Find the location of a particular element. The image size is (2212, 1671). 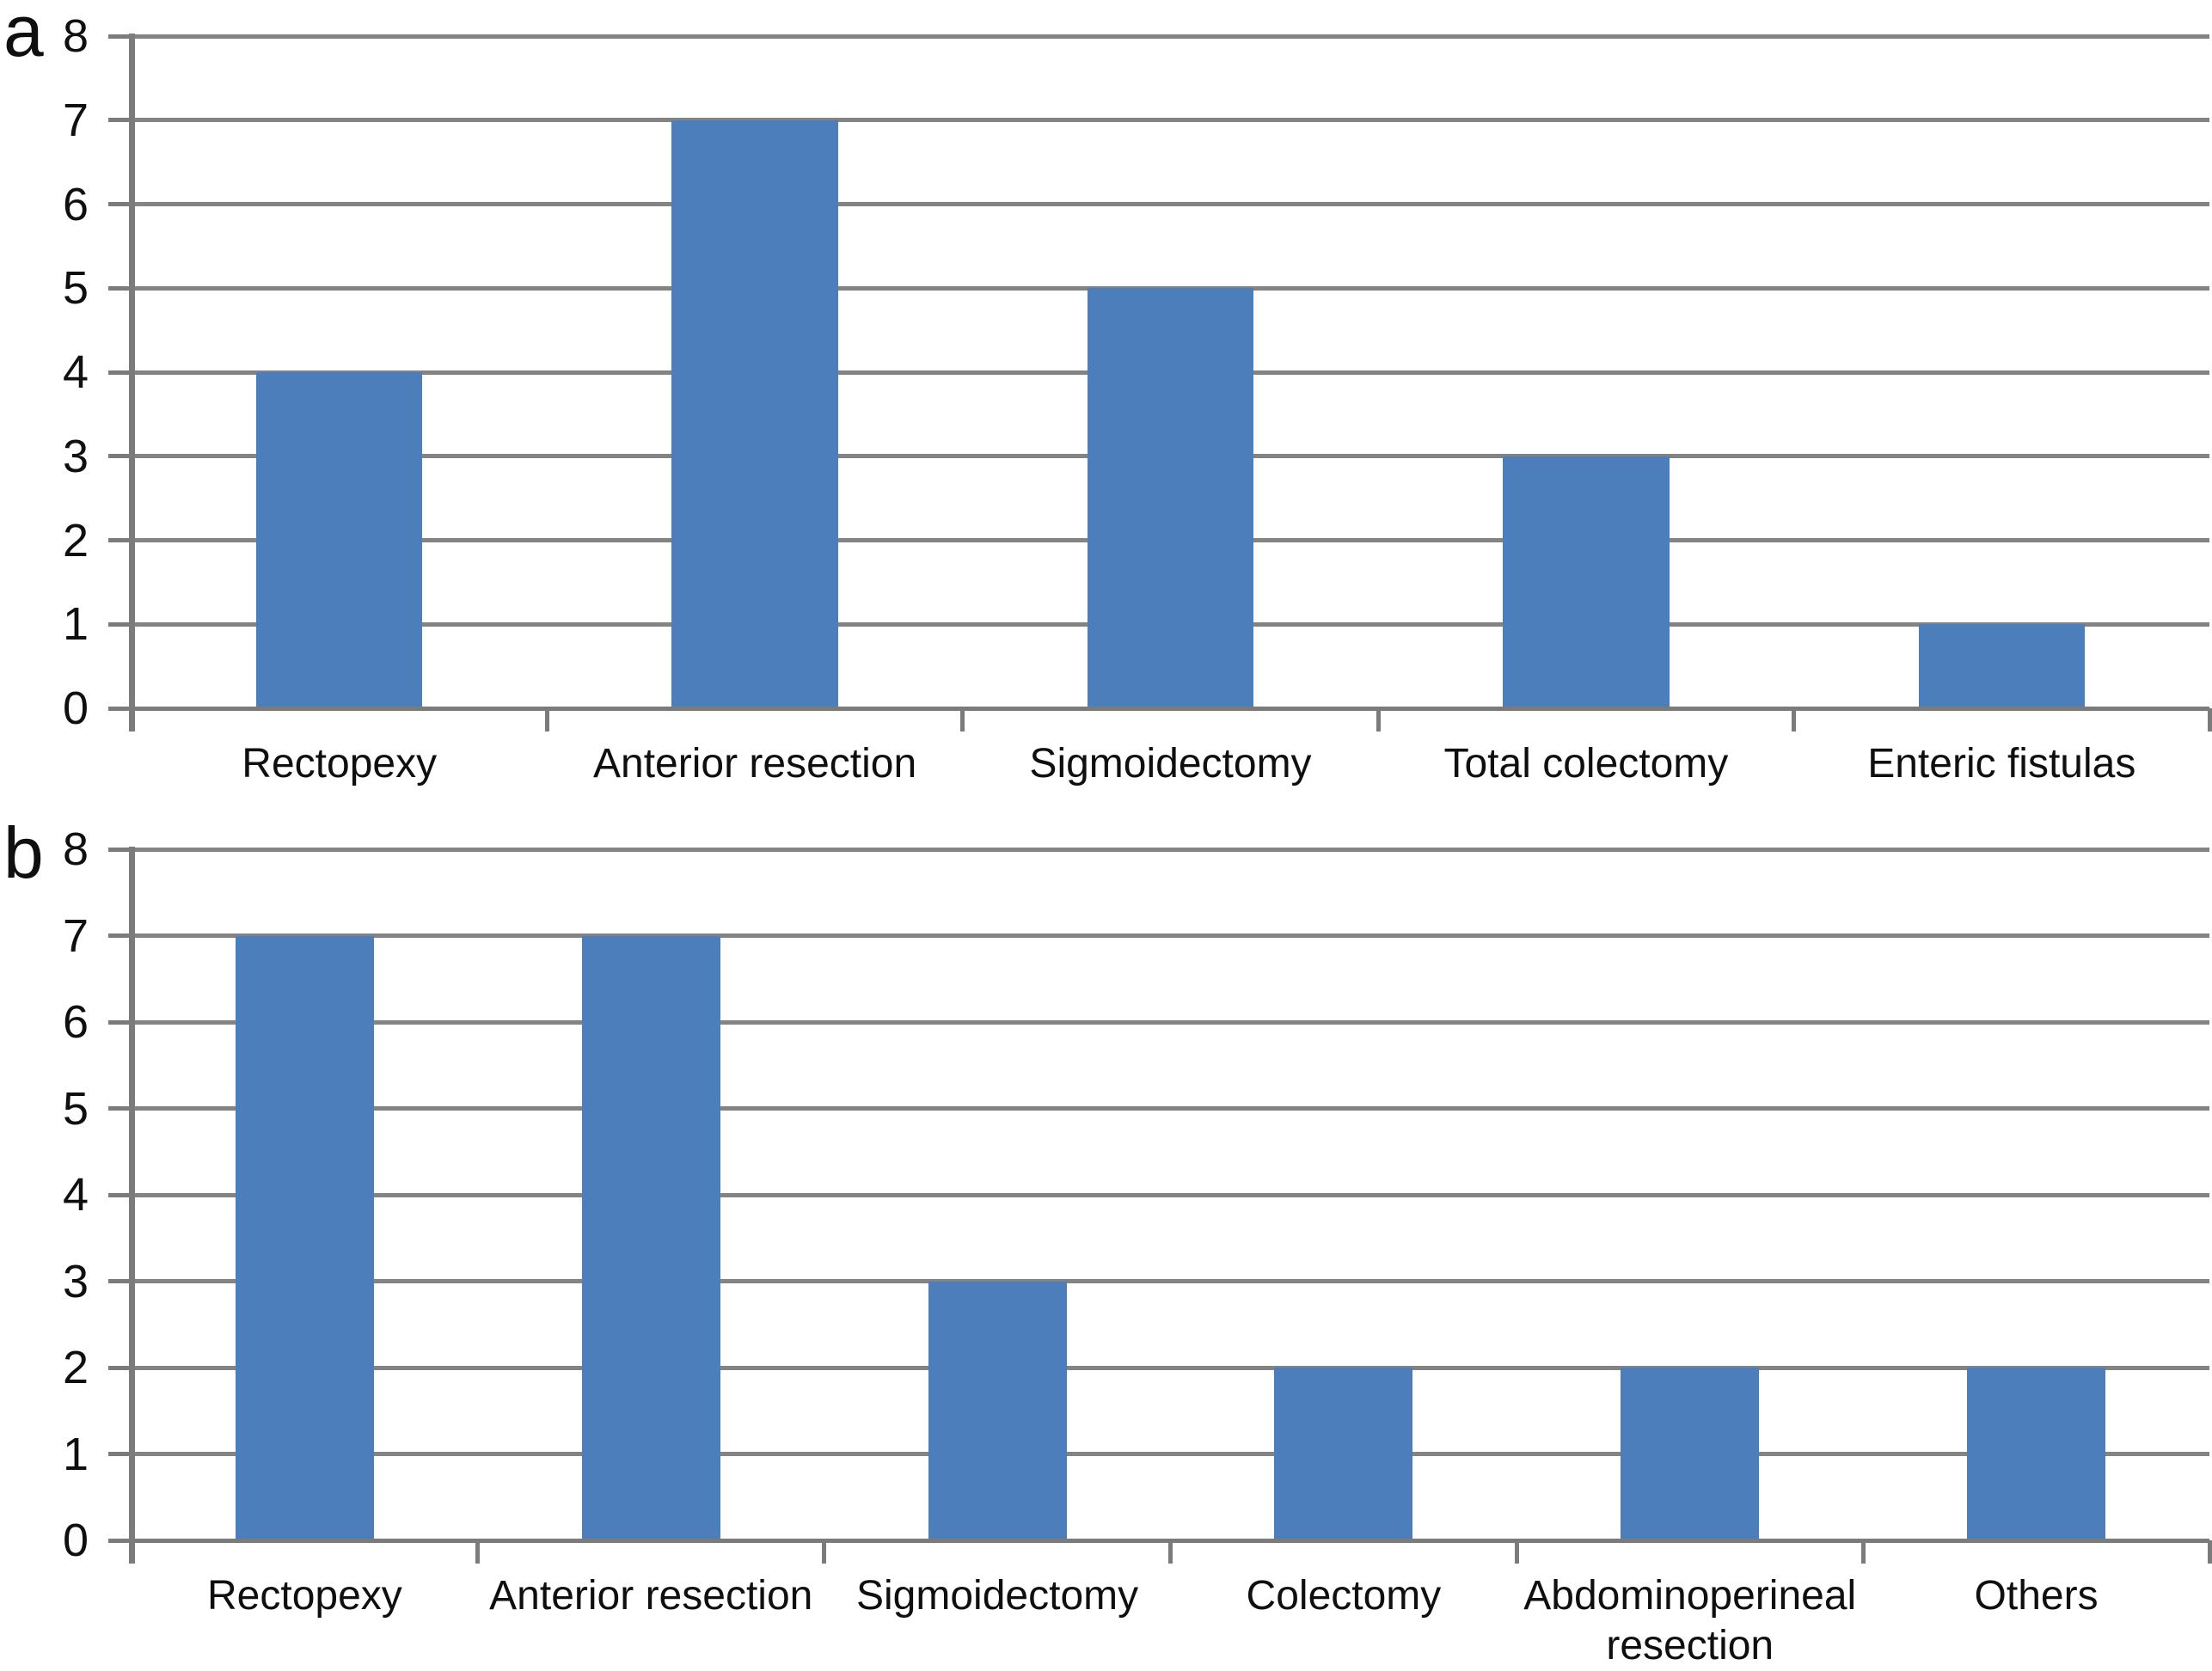

x-axis-label-abdominoperineal-resection: Abdominoperineal resection is located at coordinates (1690, 1620).